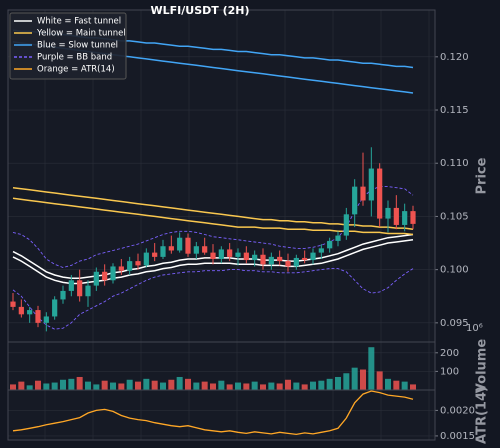  I want to click on y-tick-label: 0.115, so click(454, 110).